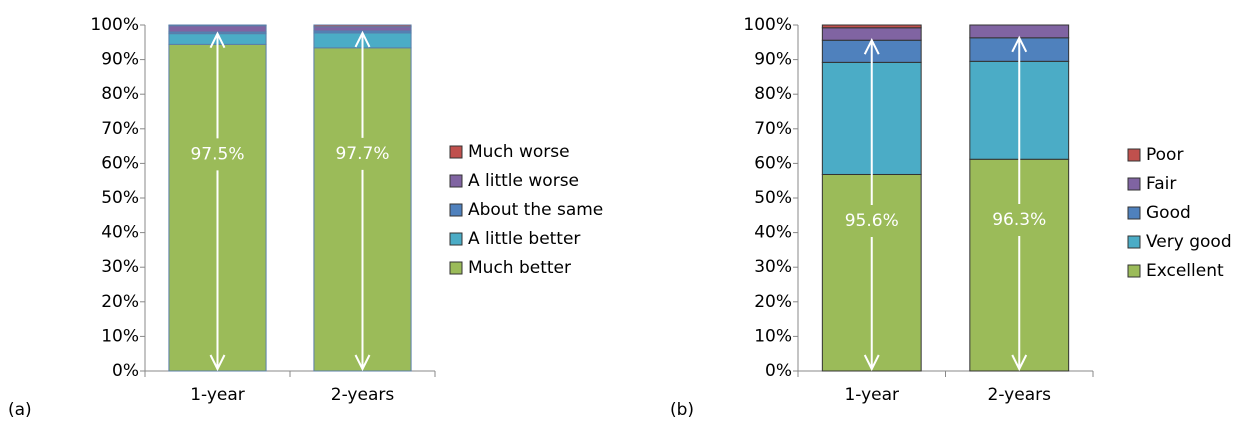  I want to click on panel-label: (a), so click(20, 410).